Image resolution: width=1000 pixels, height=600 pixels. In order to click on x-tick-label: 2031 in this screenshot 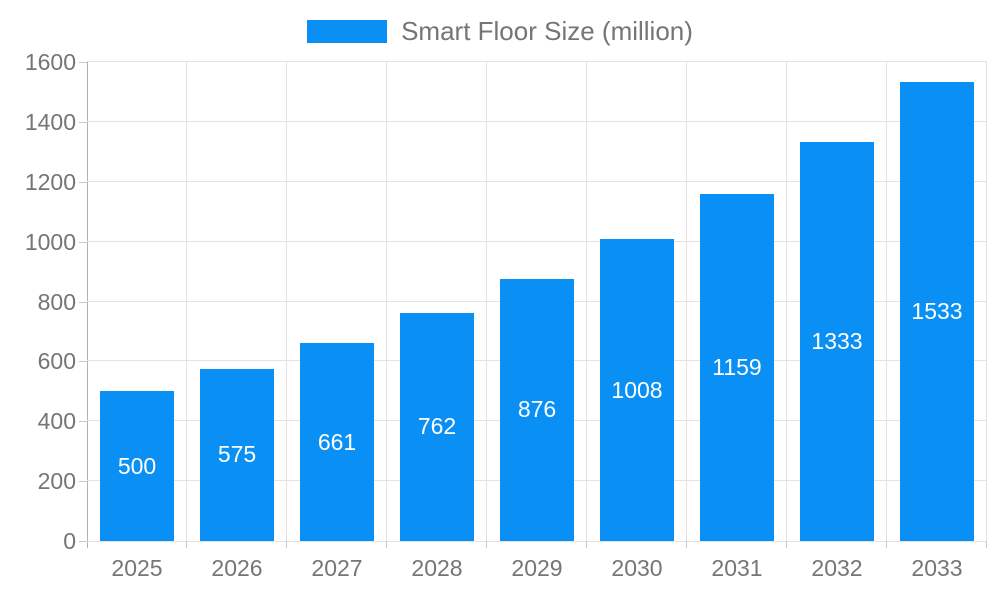, I will do `click(737, 568)`.